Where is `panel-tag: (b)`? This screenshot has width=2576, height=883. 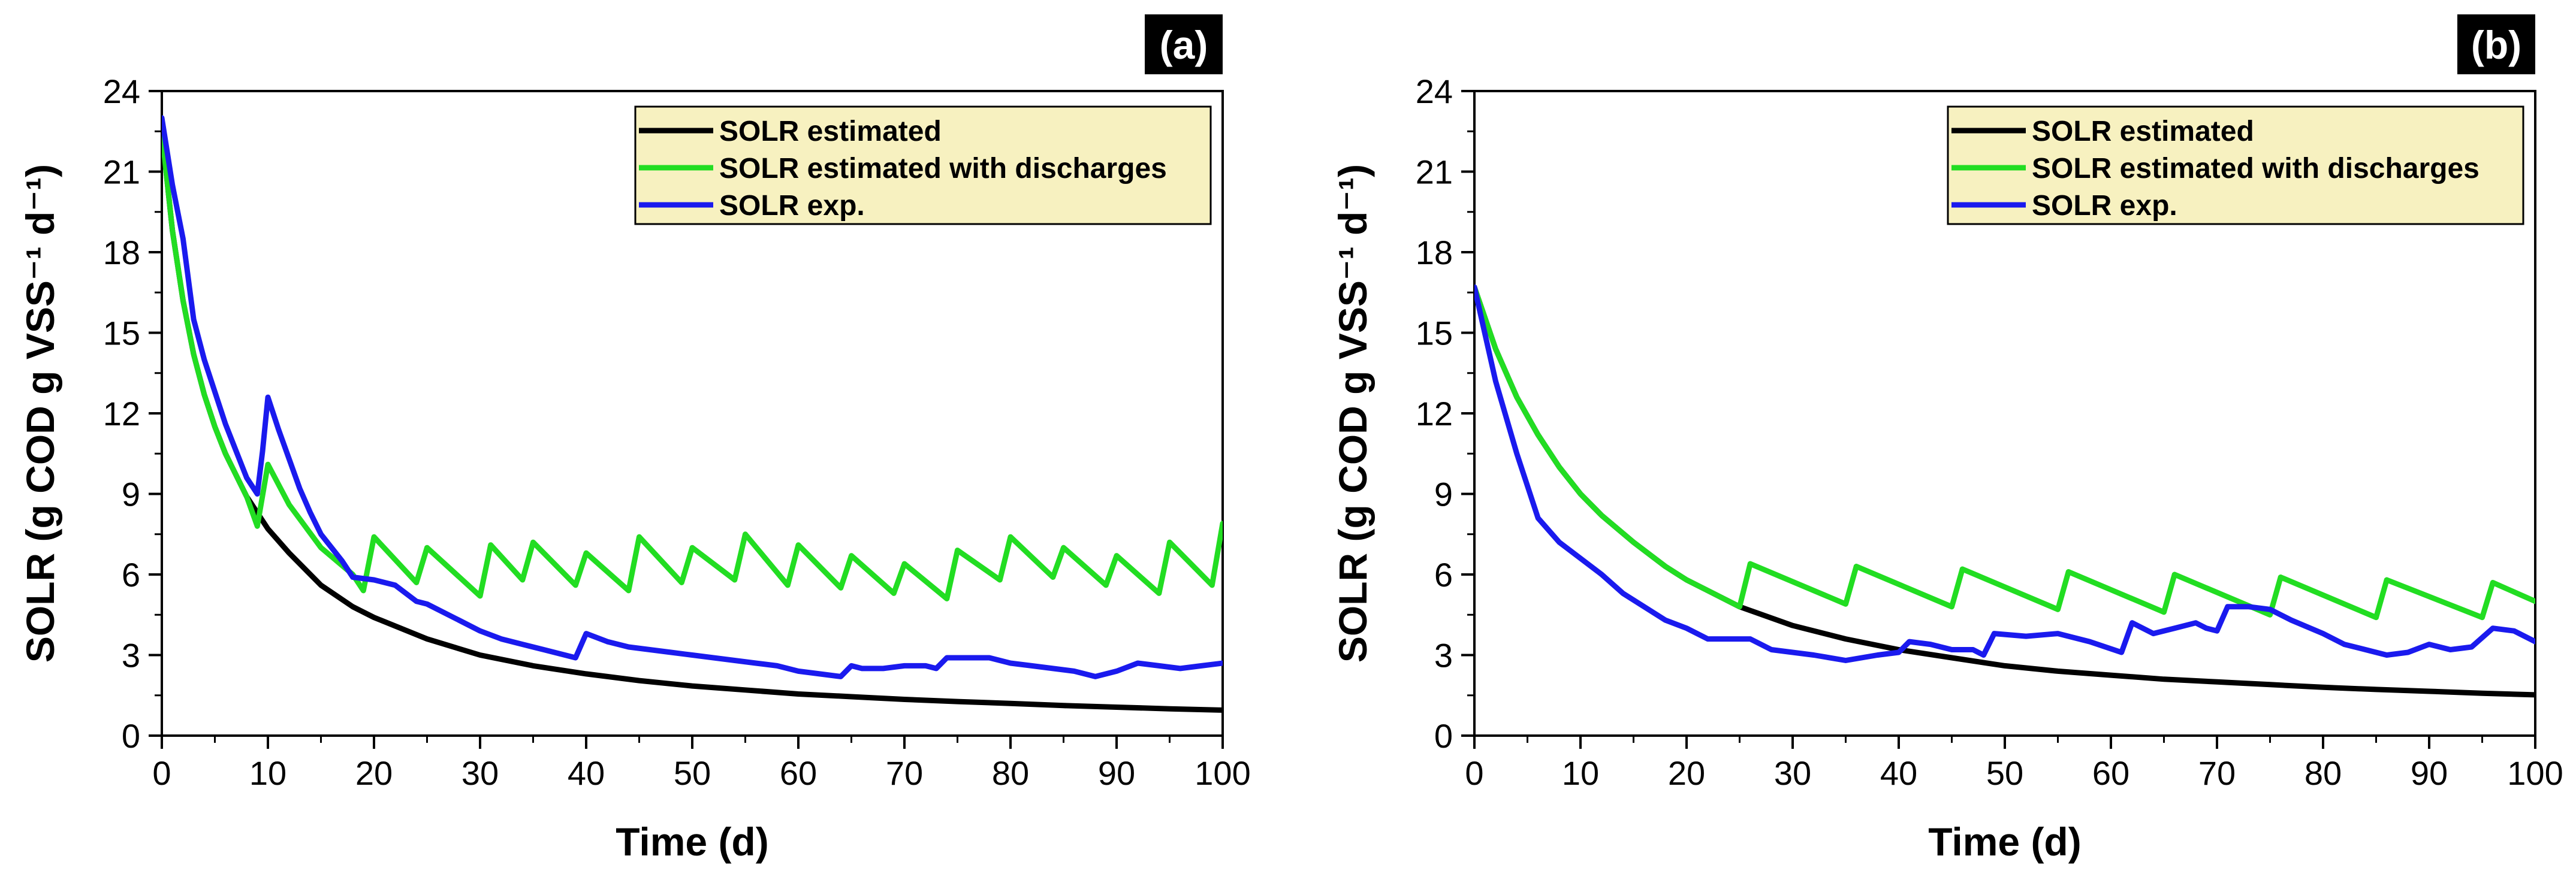
panel-tag: (b) is located at coordinates (2496, 45).